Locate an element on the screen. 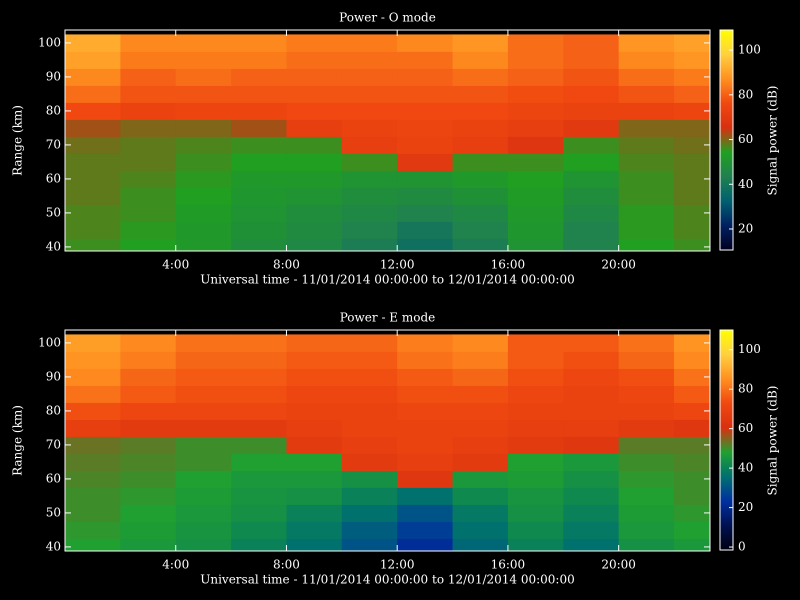  y-tick-label: 100 is located at coordinates (49, 342).